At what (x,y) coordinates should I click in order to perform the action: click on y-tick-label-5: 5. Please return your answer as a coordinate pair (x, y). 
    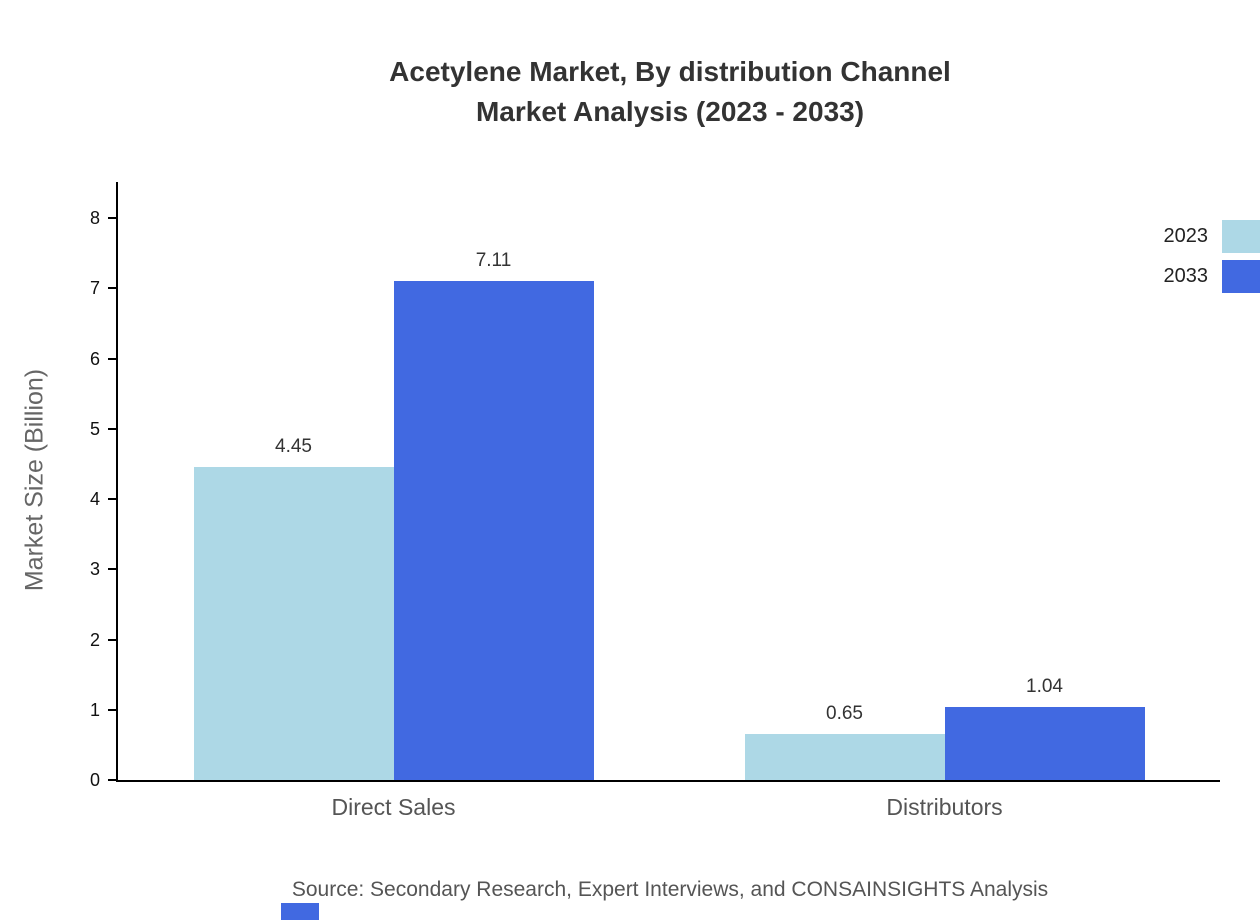
    Looking at the image, I should click on (94, 428).